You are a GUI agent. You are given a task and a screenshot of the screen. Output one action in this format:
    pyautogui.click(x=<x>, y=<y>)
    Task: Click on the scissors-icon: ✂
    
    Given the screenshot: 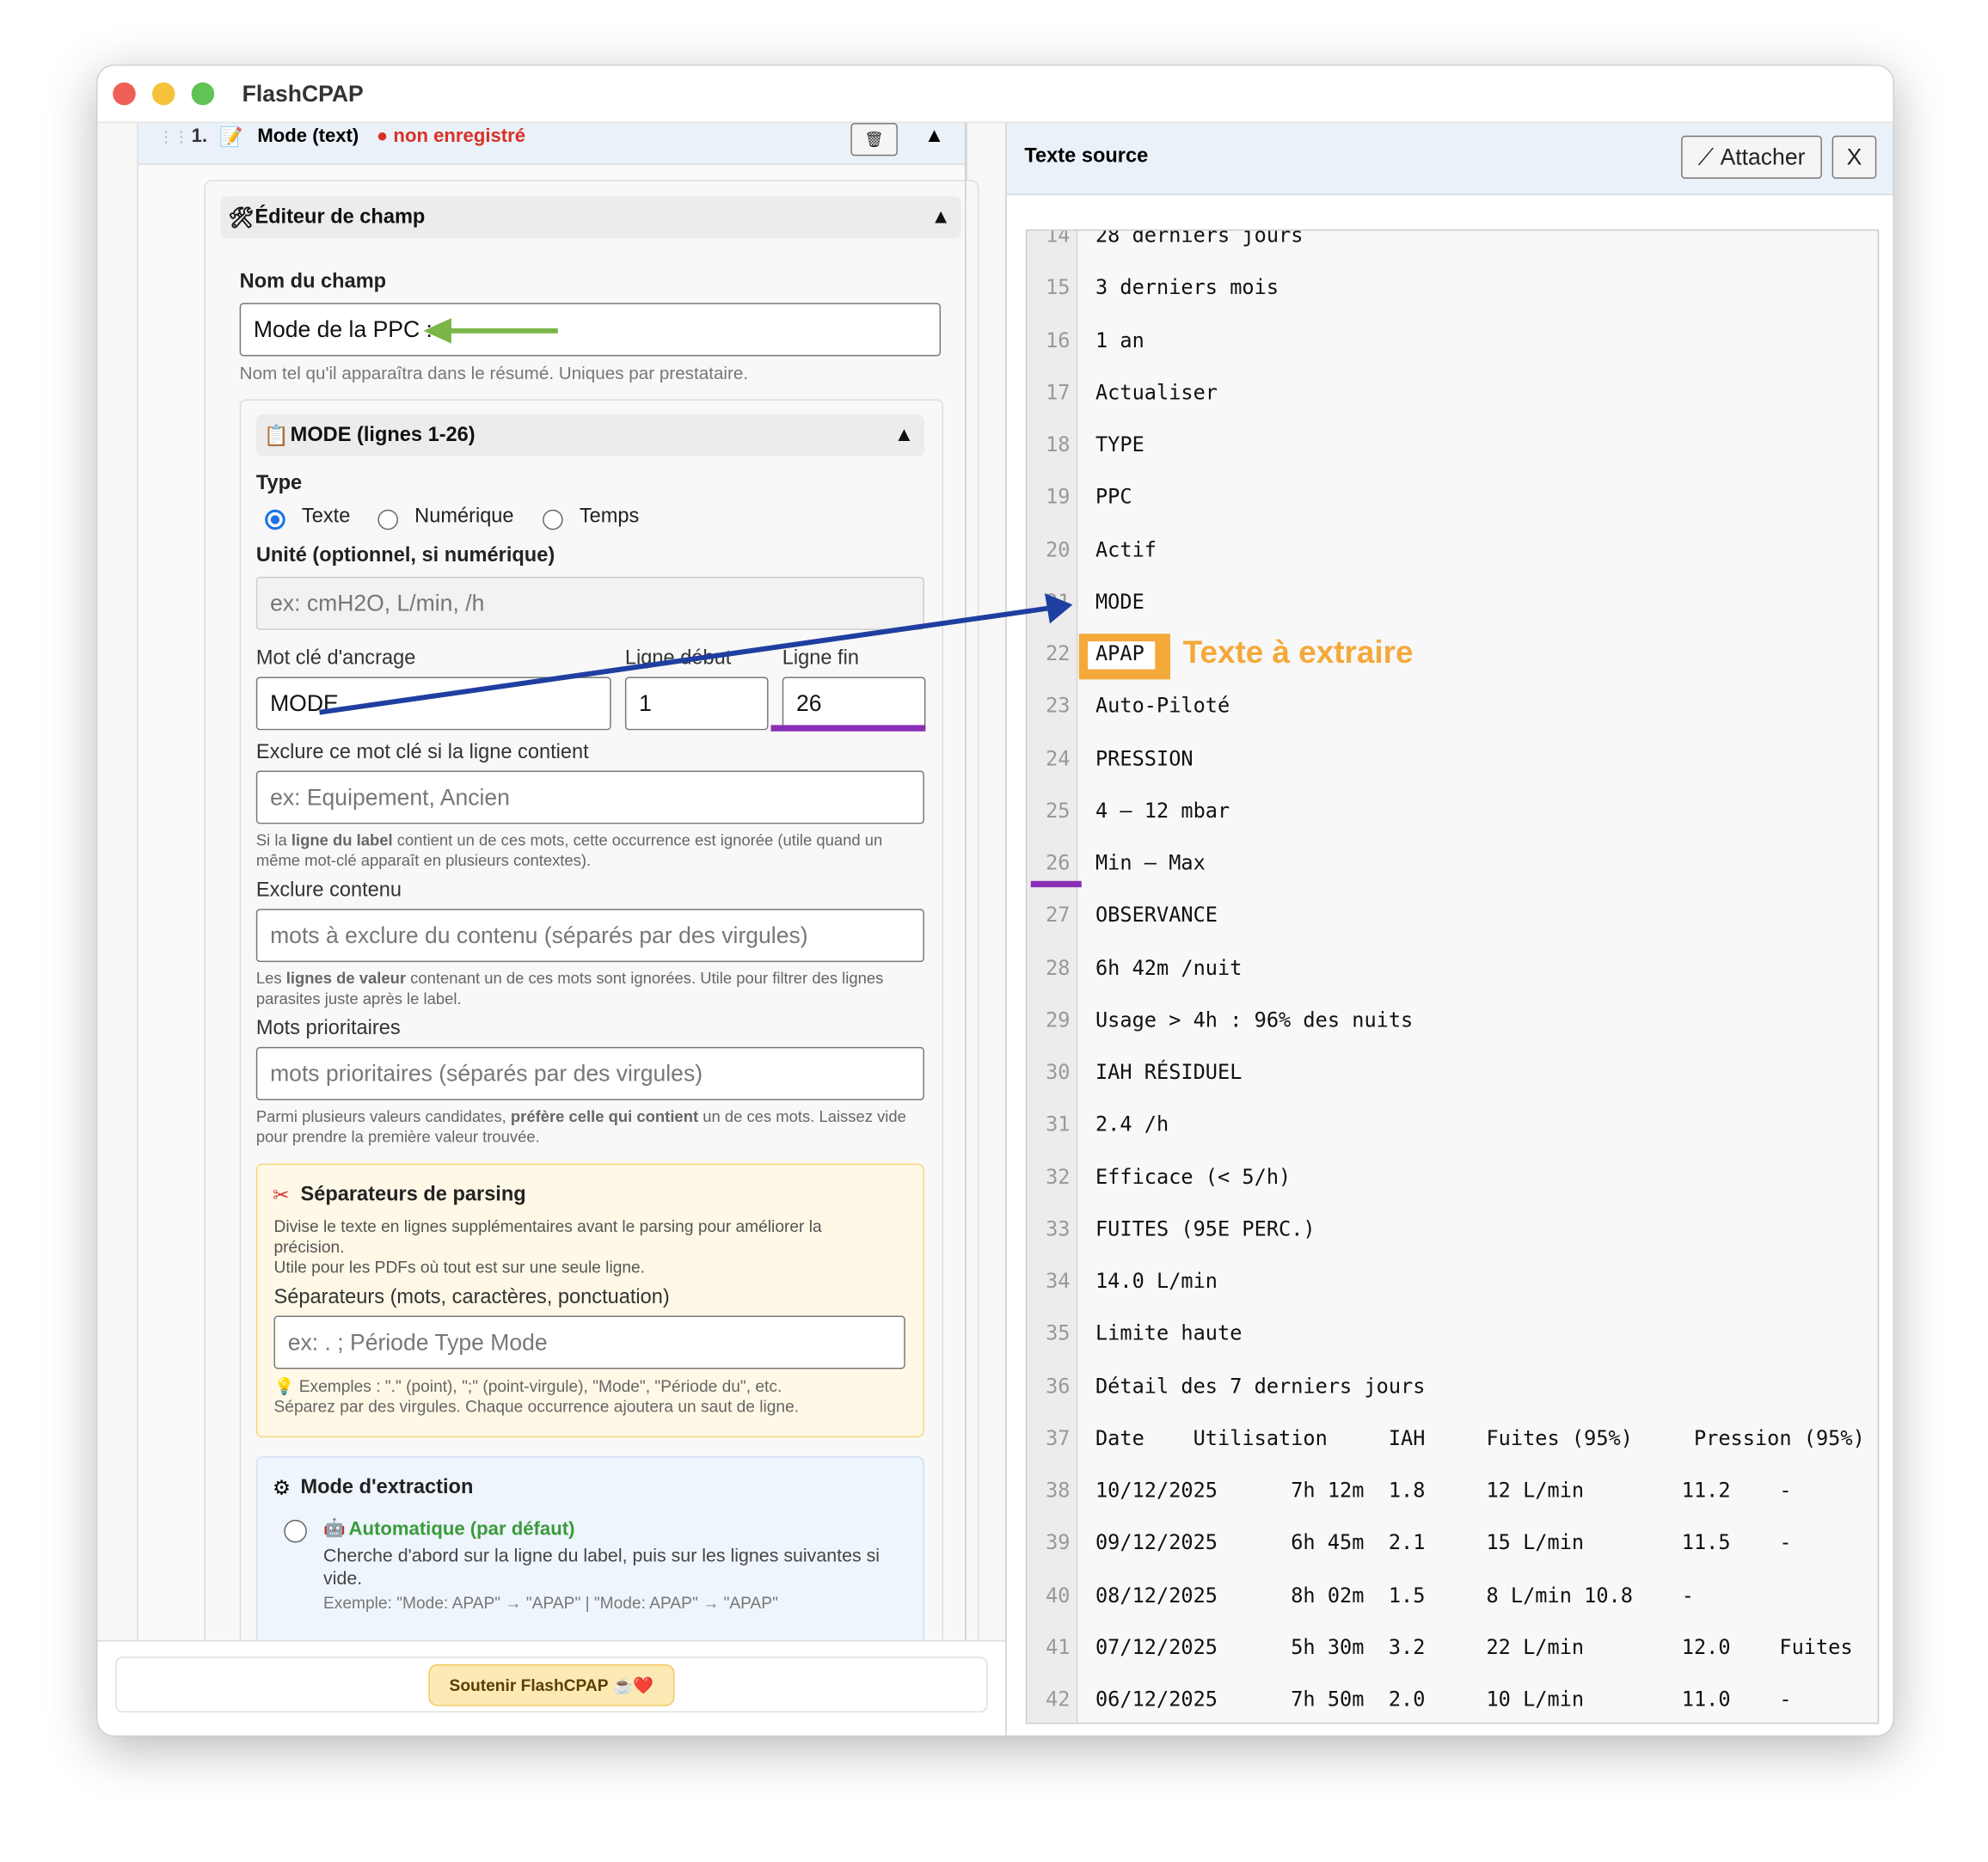 What is the action you would take?
    pyautogui.click(x=281, y=1196)
    